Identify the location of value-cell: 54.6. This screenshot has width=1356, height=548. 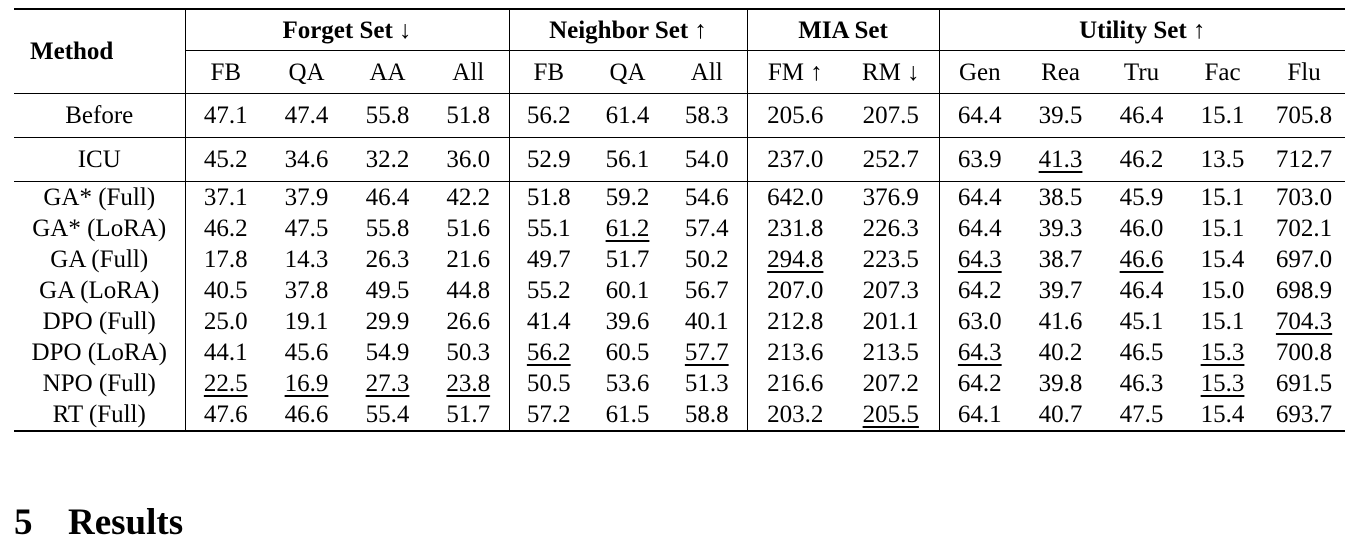
(706, 197).